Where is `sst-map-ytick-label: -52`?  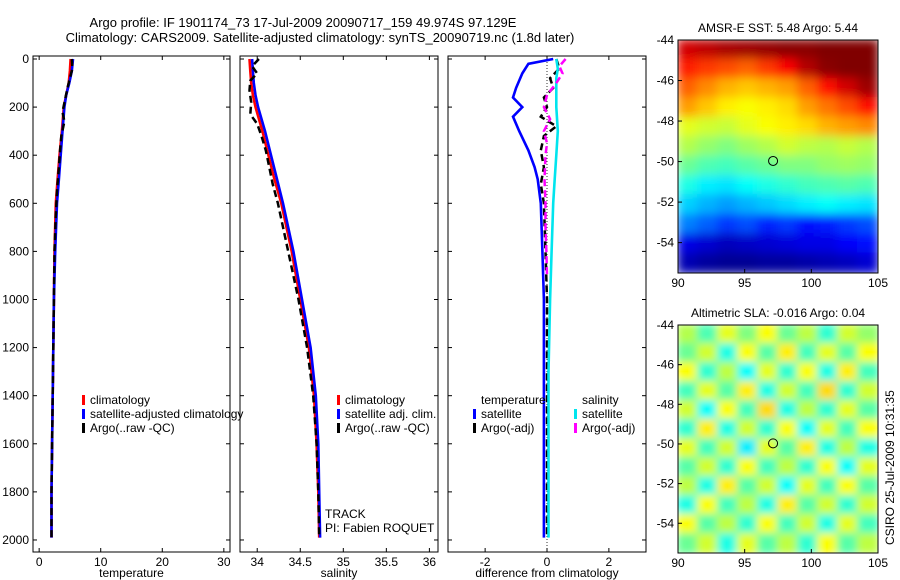
sst-map-ytick-label: -52 is located at coordinates (666, 202).